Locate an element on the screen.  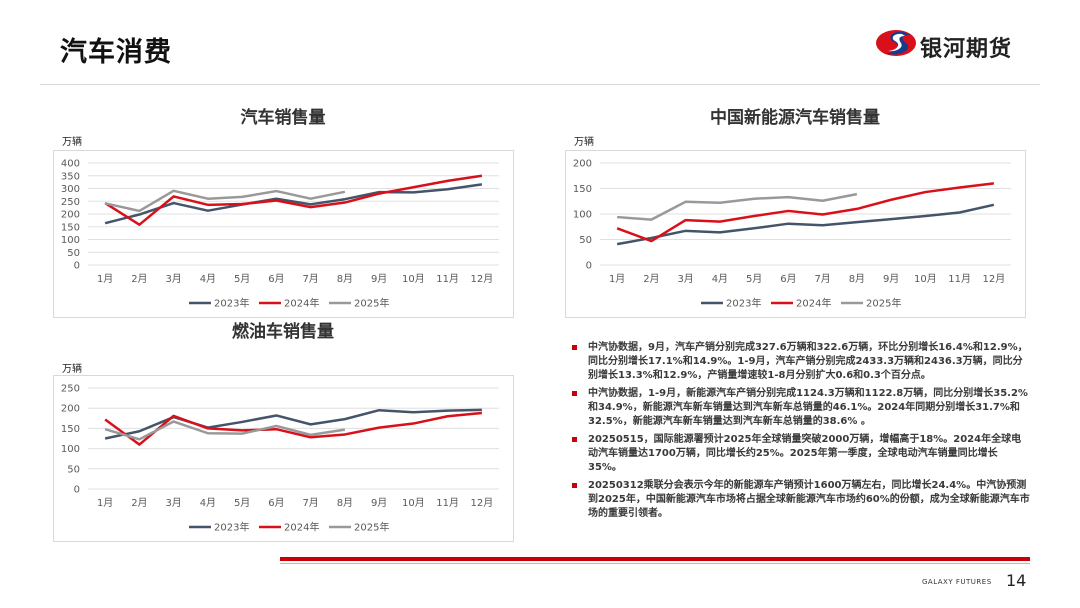
footer-divider is located at coordinates (655, 559).